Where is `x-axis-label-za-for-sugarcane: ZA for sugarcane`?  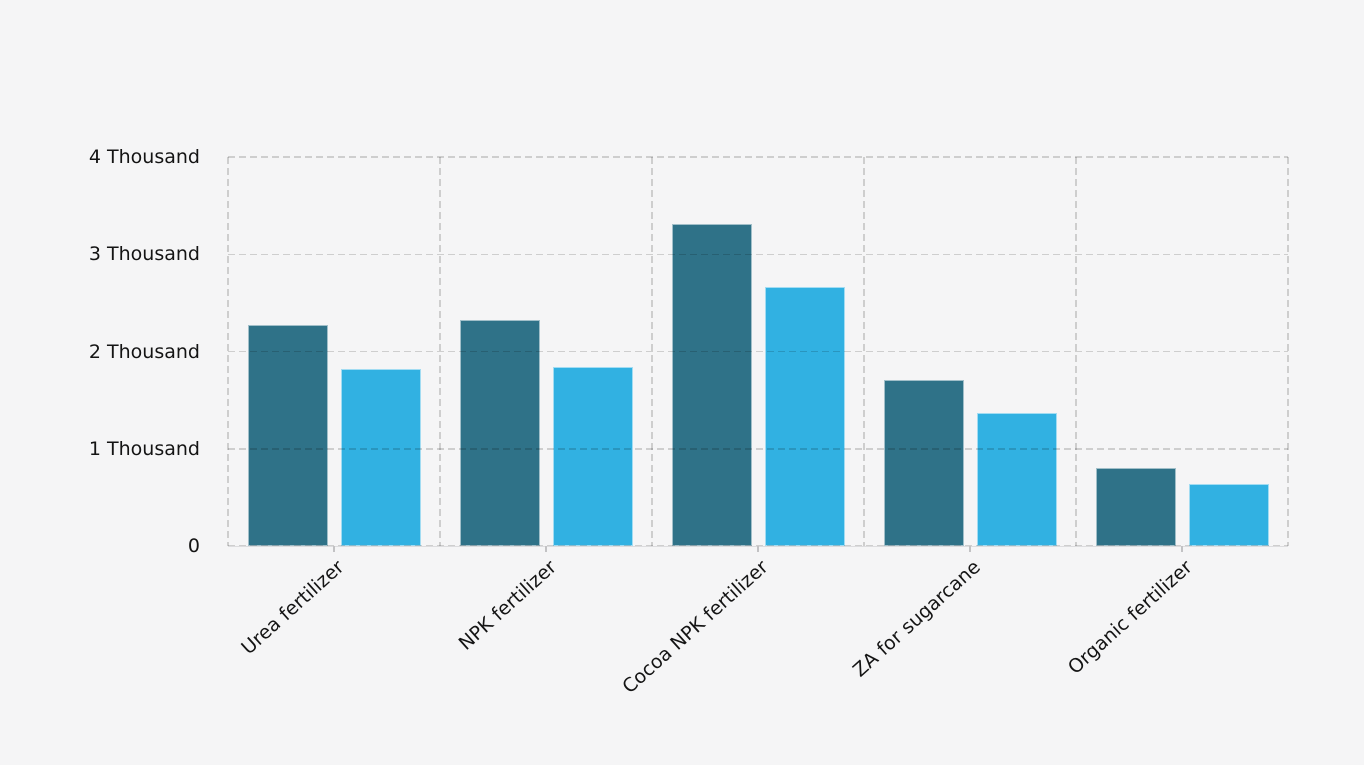
x-axis-label-za-for-sugarcane: ZA for sugarcane is located at coordinates (916, 619).